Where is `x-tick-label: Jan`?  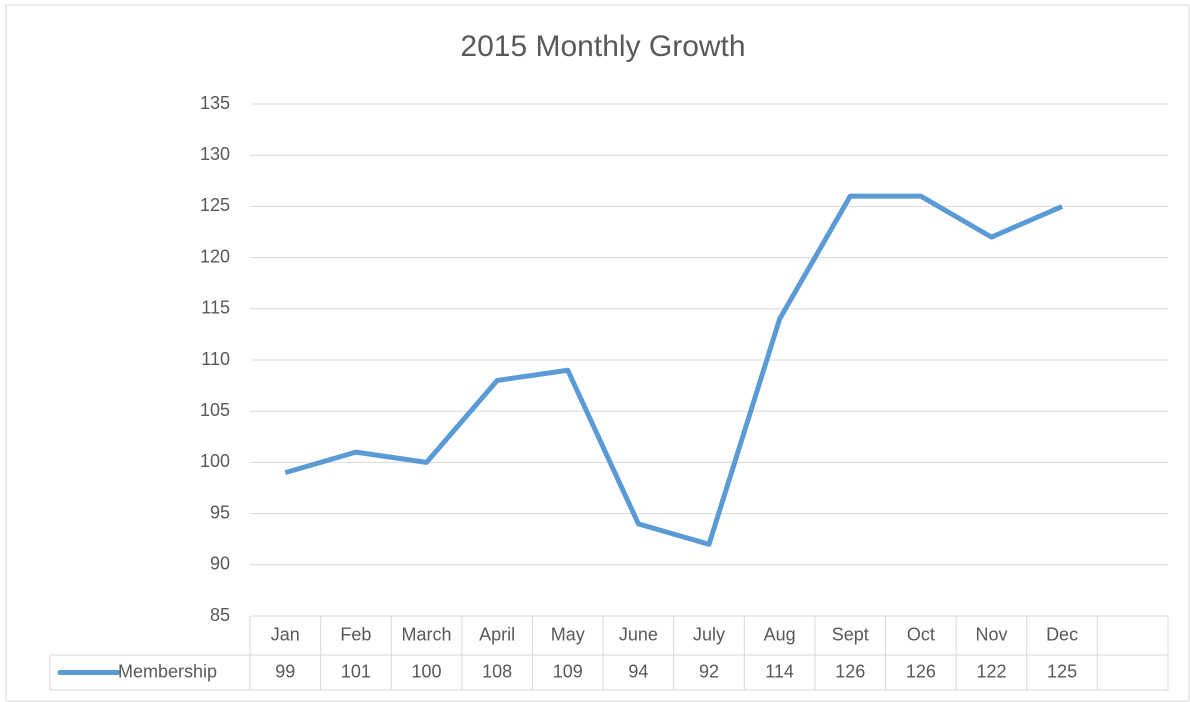 x-tick-label: Jan is located at coordinates (285, 634).